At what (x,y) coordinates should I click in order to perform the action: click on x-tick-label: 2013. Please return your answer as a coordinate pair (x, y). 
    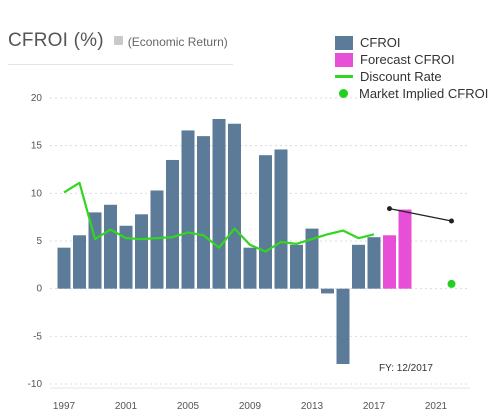
    Looking at the image, I should click on (312, 406).